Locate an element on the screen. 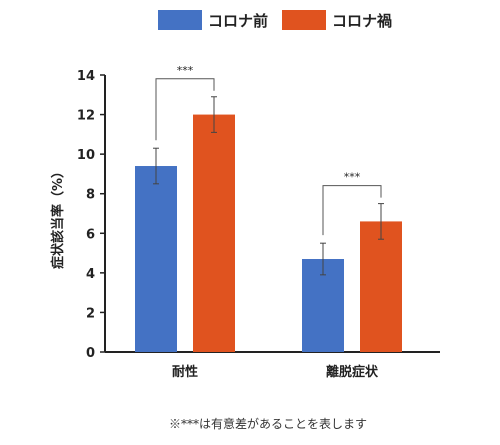 This screenshot has height=445, width=500. y-tick-label: 10 is located at coordinates (86, 155).